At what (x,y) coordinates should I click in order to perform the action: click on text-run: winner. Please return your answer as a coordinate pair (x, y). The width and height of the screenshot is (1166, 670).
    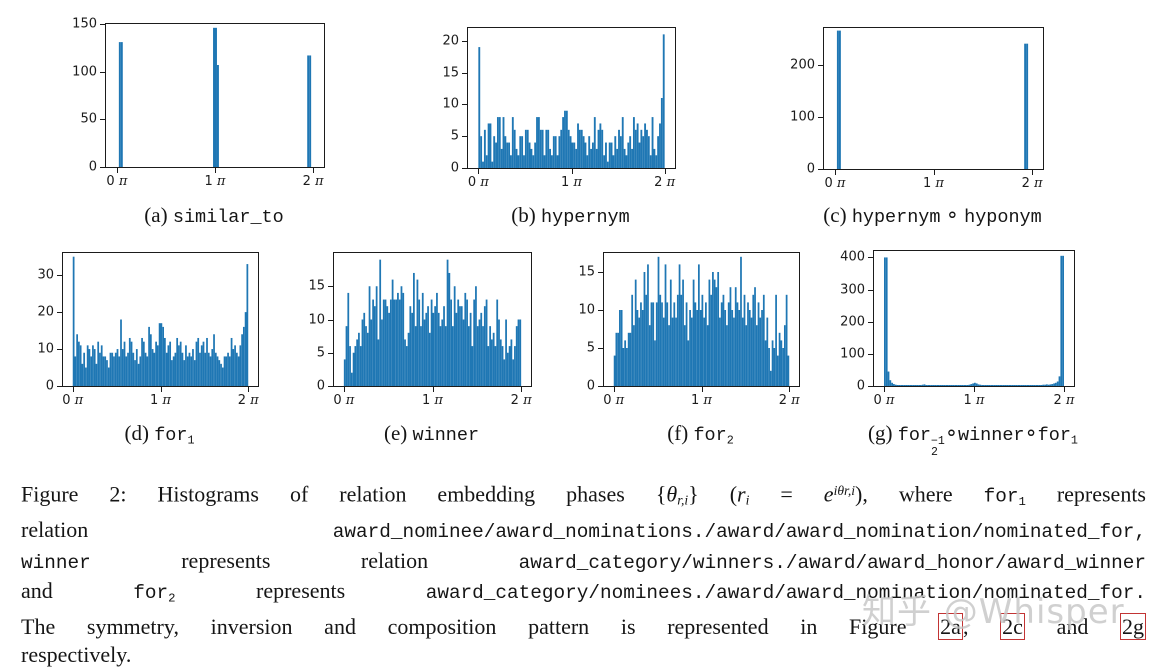
    Looking at the image, I should click on (446, 435).